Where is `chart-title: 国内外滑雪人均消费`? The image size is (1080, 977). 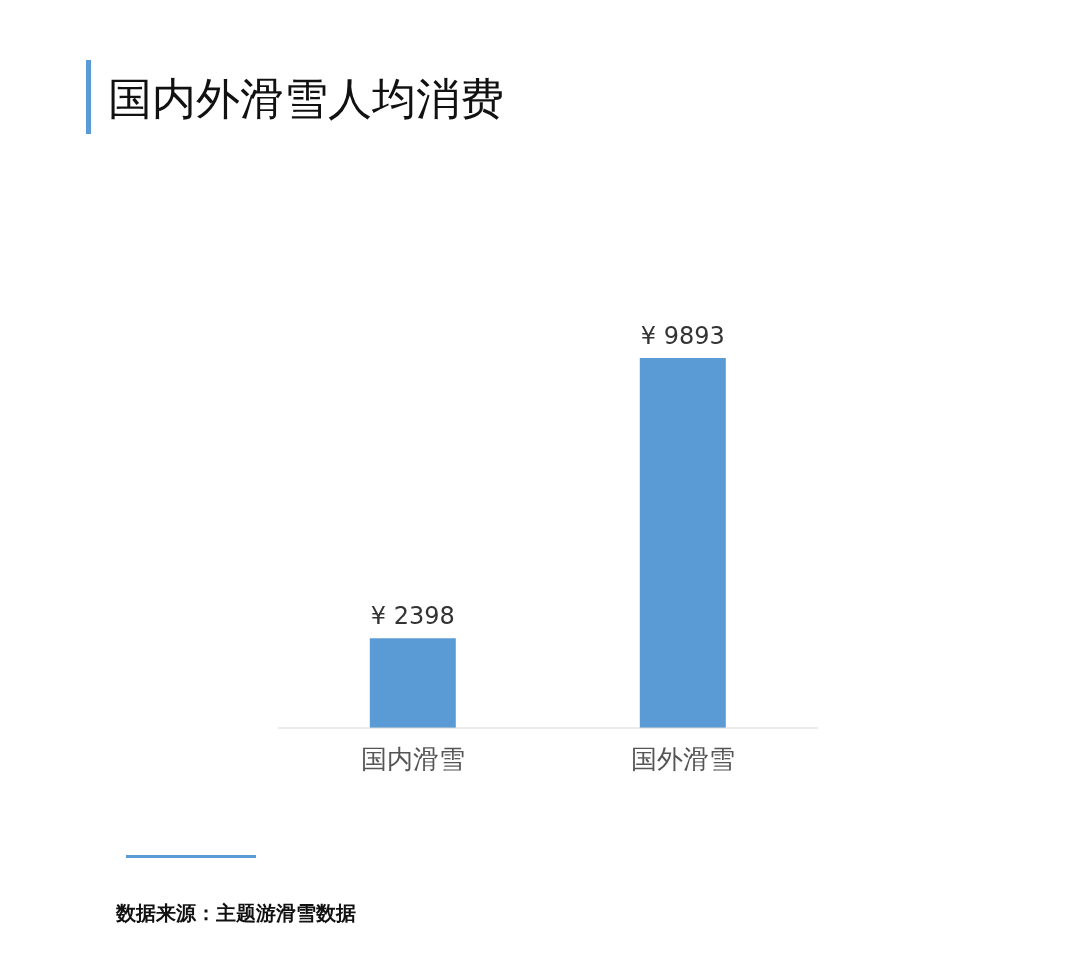
chart-title: 国内外滑雪人均消费 is located at coordinates (306, 99).